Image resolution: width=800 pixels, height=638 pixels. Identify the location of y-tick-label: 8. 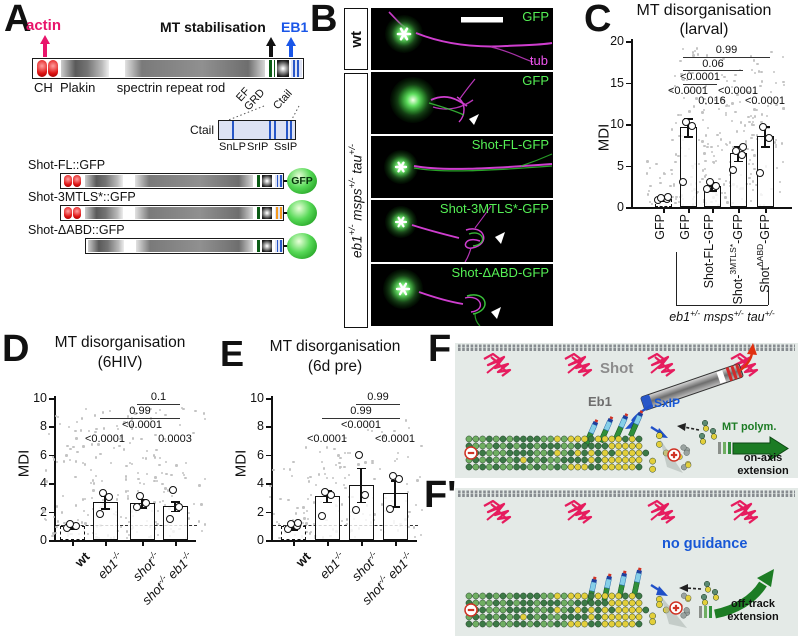
(260, 426).